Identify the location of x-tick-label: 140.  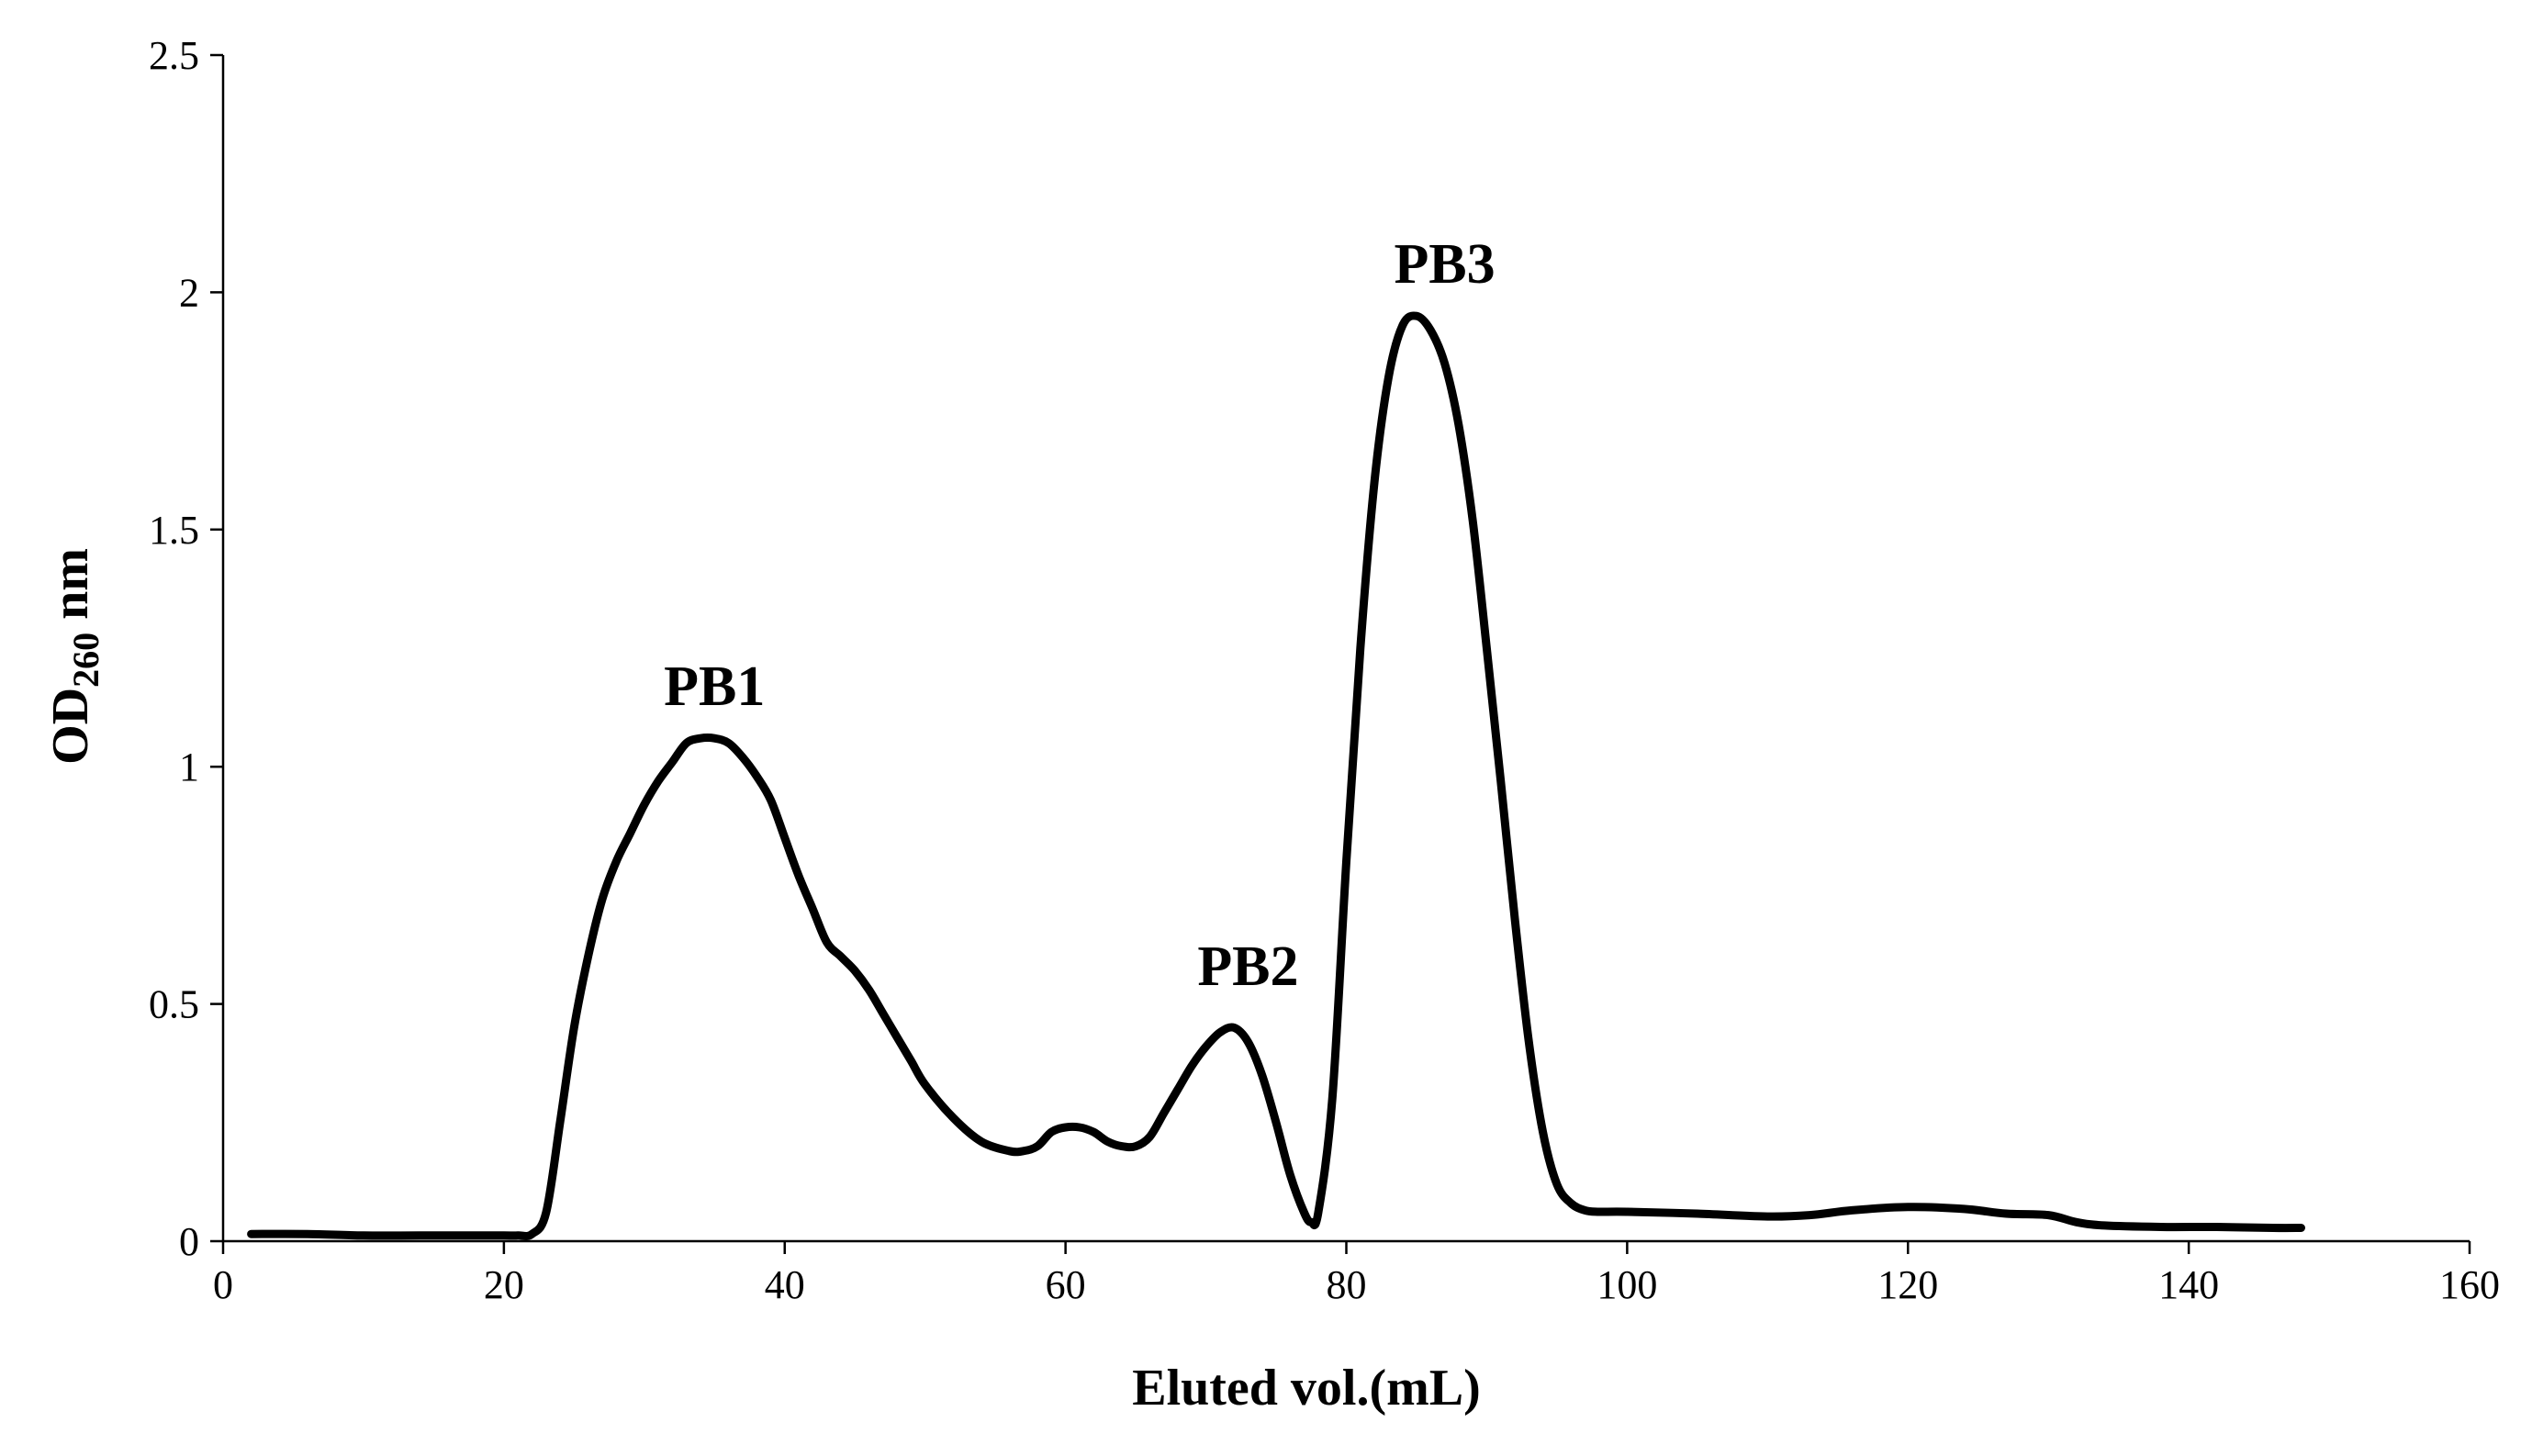
(2188, 1284).